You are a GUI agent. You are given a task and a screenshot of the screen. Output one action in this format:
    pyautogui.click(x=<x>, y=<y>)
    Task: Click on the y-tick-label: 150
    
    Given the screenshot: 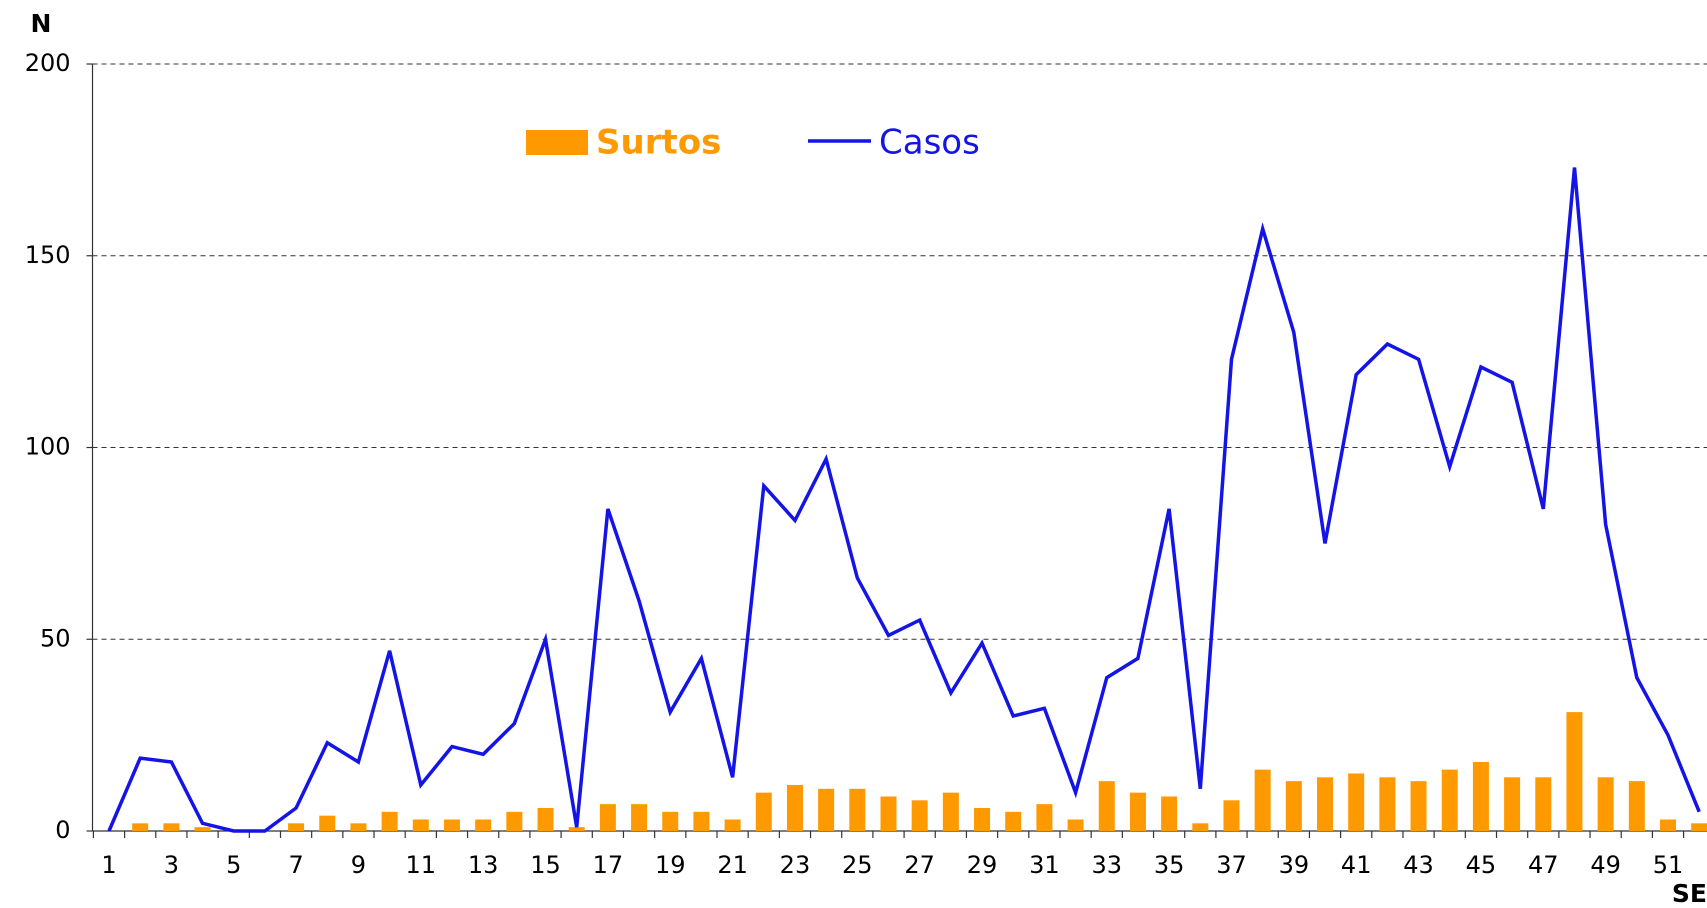 What is the action you would take?
    pyautogui.click(x=48, y=255)
    